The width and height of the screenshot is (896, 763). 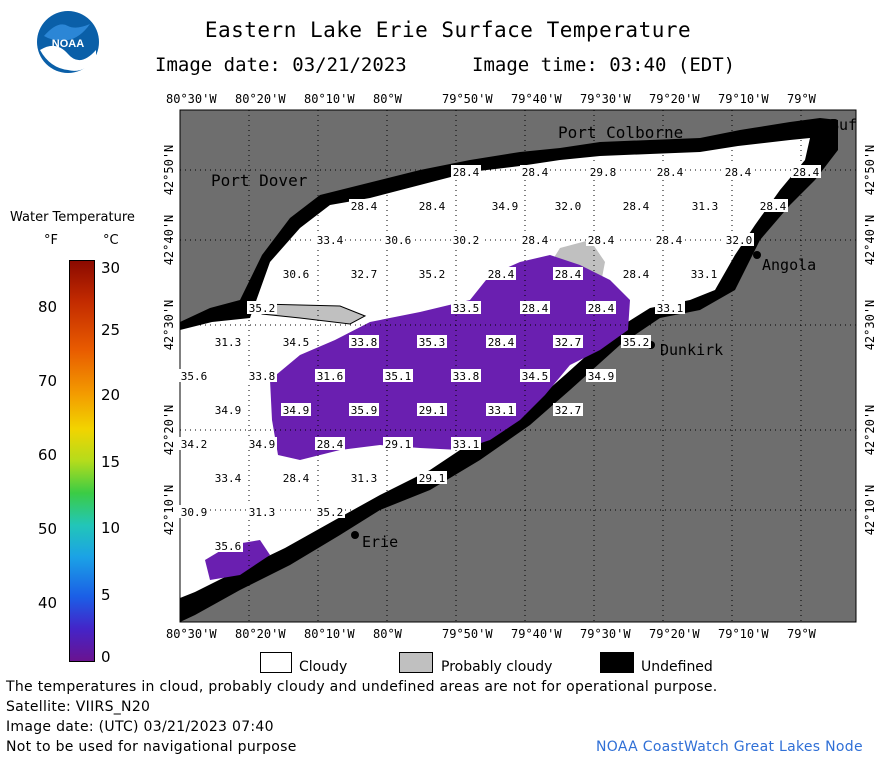 I want to click on place-port-colborne: Port Colborne, so click(x=621, y=132).